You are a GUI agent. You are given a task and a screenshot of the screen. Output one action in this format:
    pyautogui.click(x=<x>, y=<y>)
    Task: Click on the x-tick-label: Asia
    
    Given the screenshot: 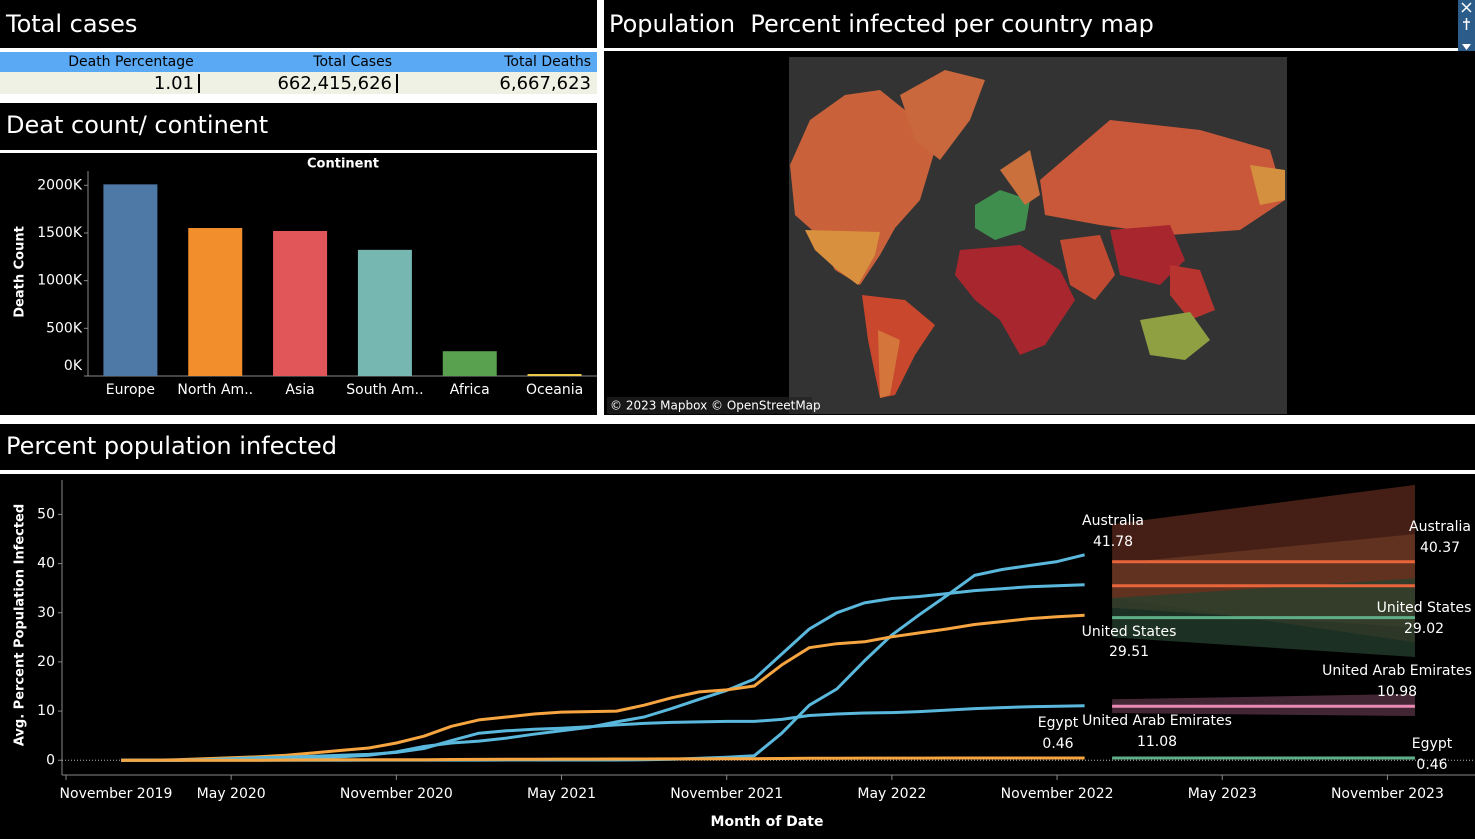 What is the action you would take?
    pyautogui.click(x=299, y=390)
    